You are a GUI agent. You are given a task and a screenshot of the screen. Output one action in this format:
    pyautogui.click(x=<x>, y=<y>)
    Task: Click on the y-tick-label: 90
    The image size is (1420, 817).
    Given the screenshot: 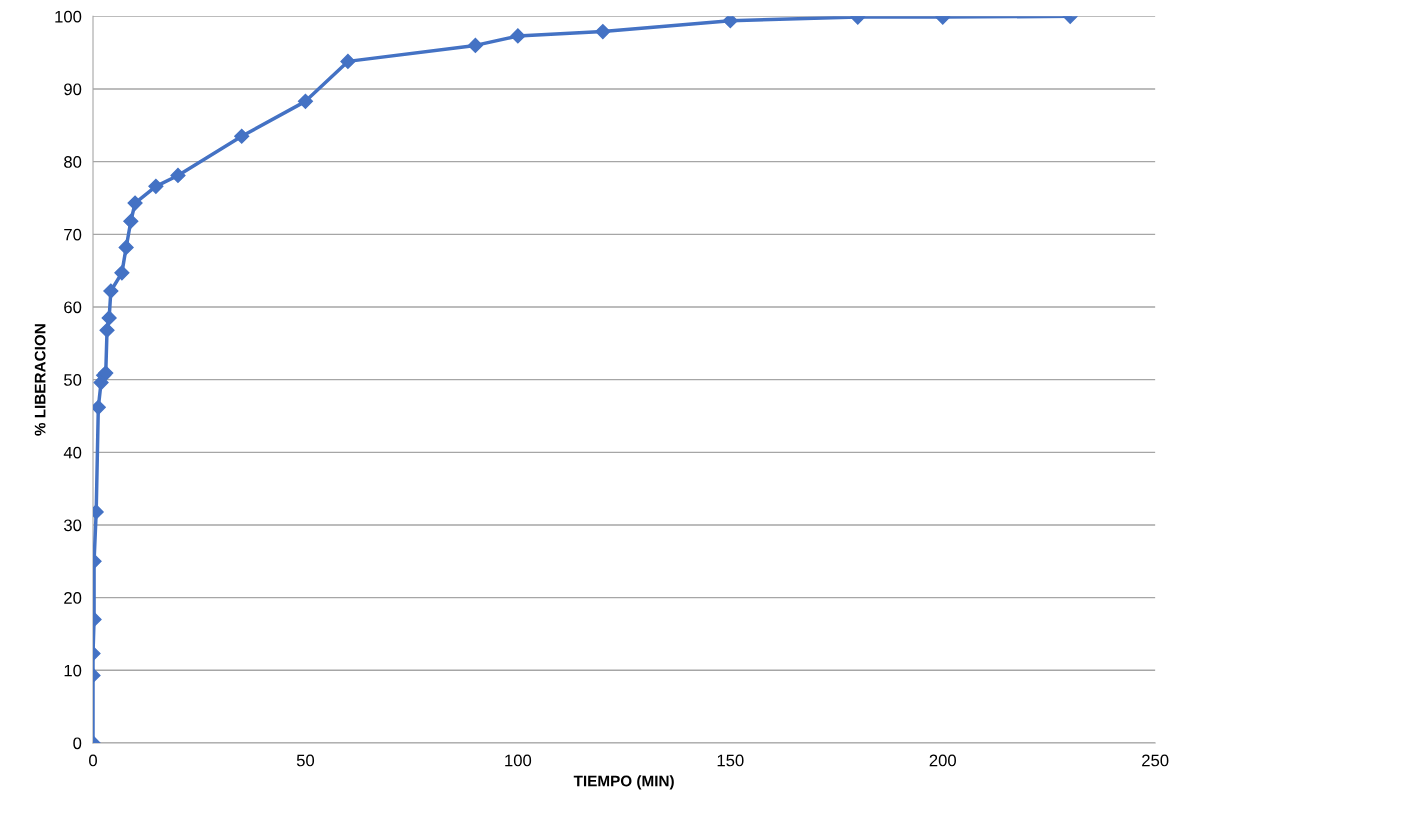 What is the action you would take?
    pyautogui.click(x=73, y=89)
    